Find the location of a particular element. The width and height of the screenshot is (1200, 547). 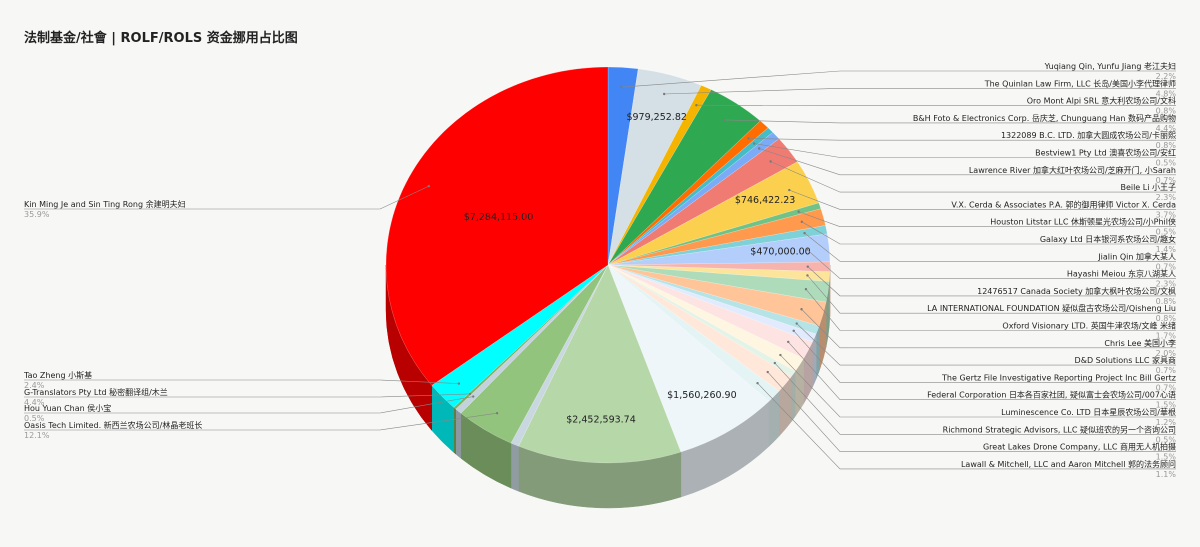

slice-label-13: 12476517 Canada Society 加拿大枫叶农场公司/文枫 is located at coordinates (1076, 291).